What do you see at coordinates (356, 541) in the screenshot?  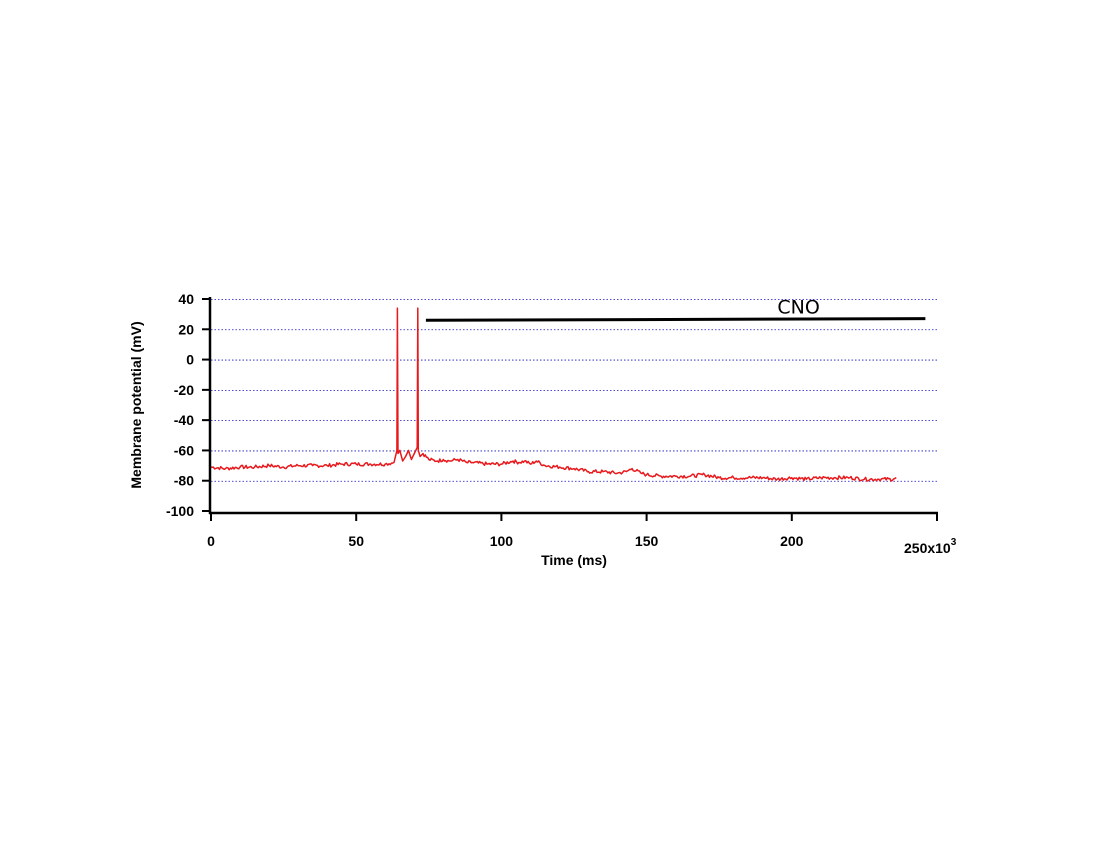 I see `x-tick-label-50000: 50` at bounding box center [356, 541].